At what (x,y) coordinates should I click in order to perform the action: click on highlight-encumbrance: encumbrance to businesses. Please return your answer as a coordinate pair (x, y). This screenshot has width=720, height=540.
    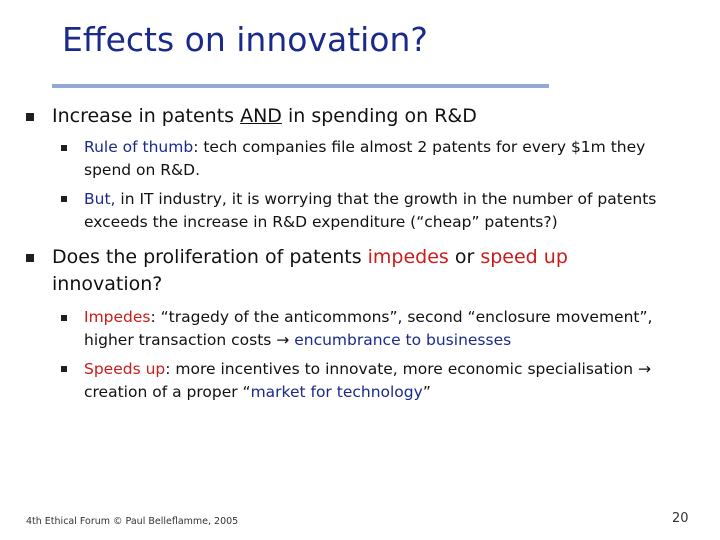
    Looking at the image, I should click on (400, 340).